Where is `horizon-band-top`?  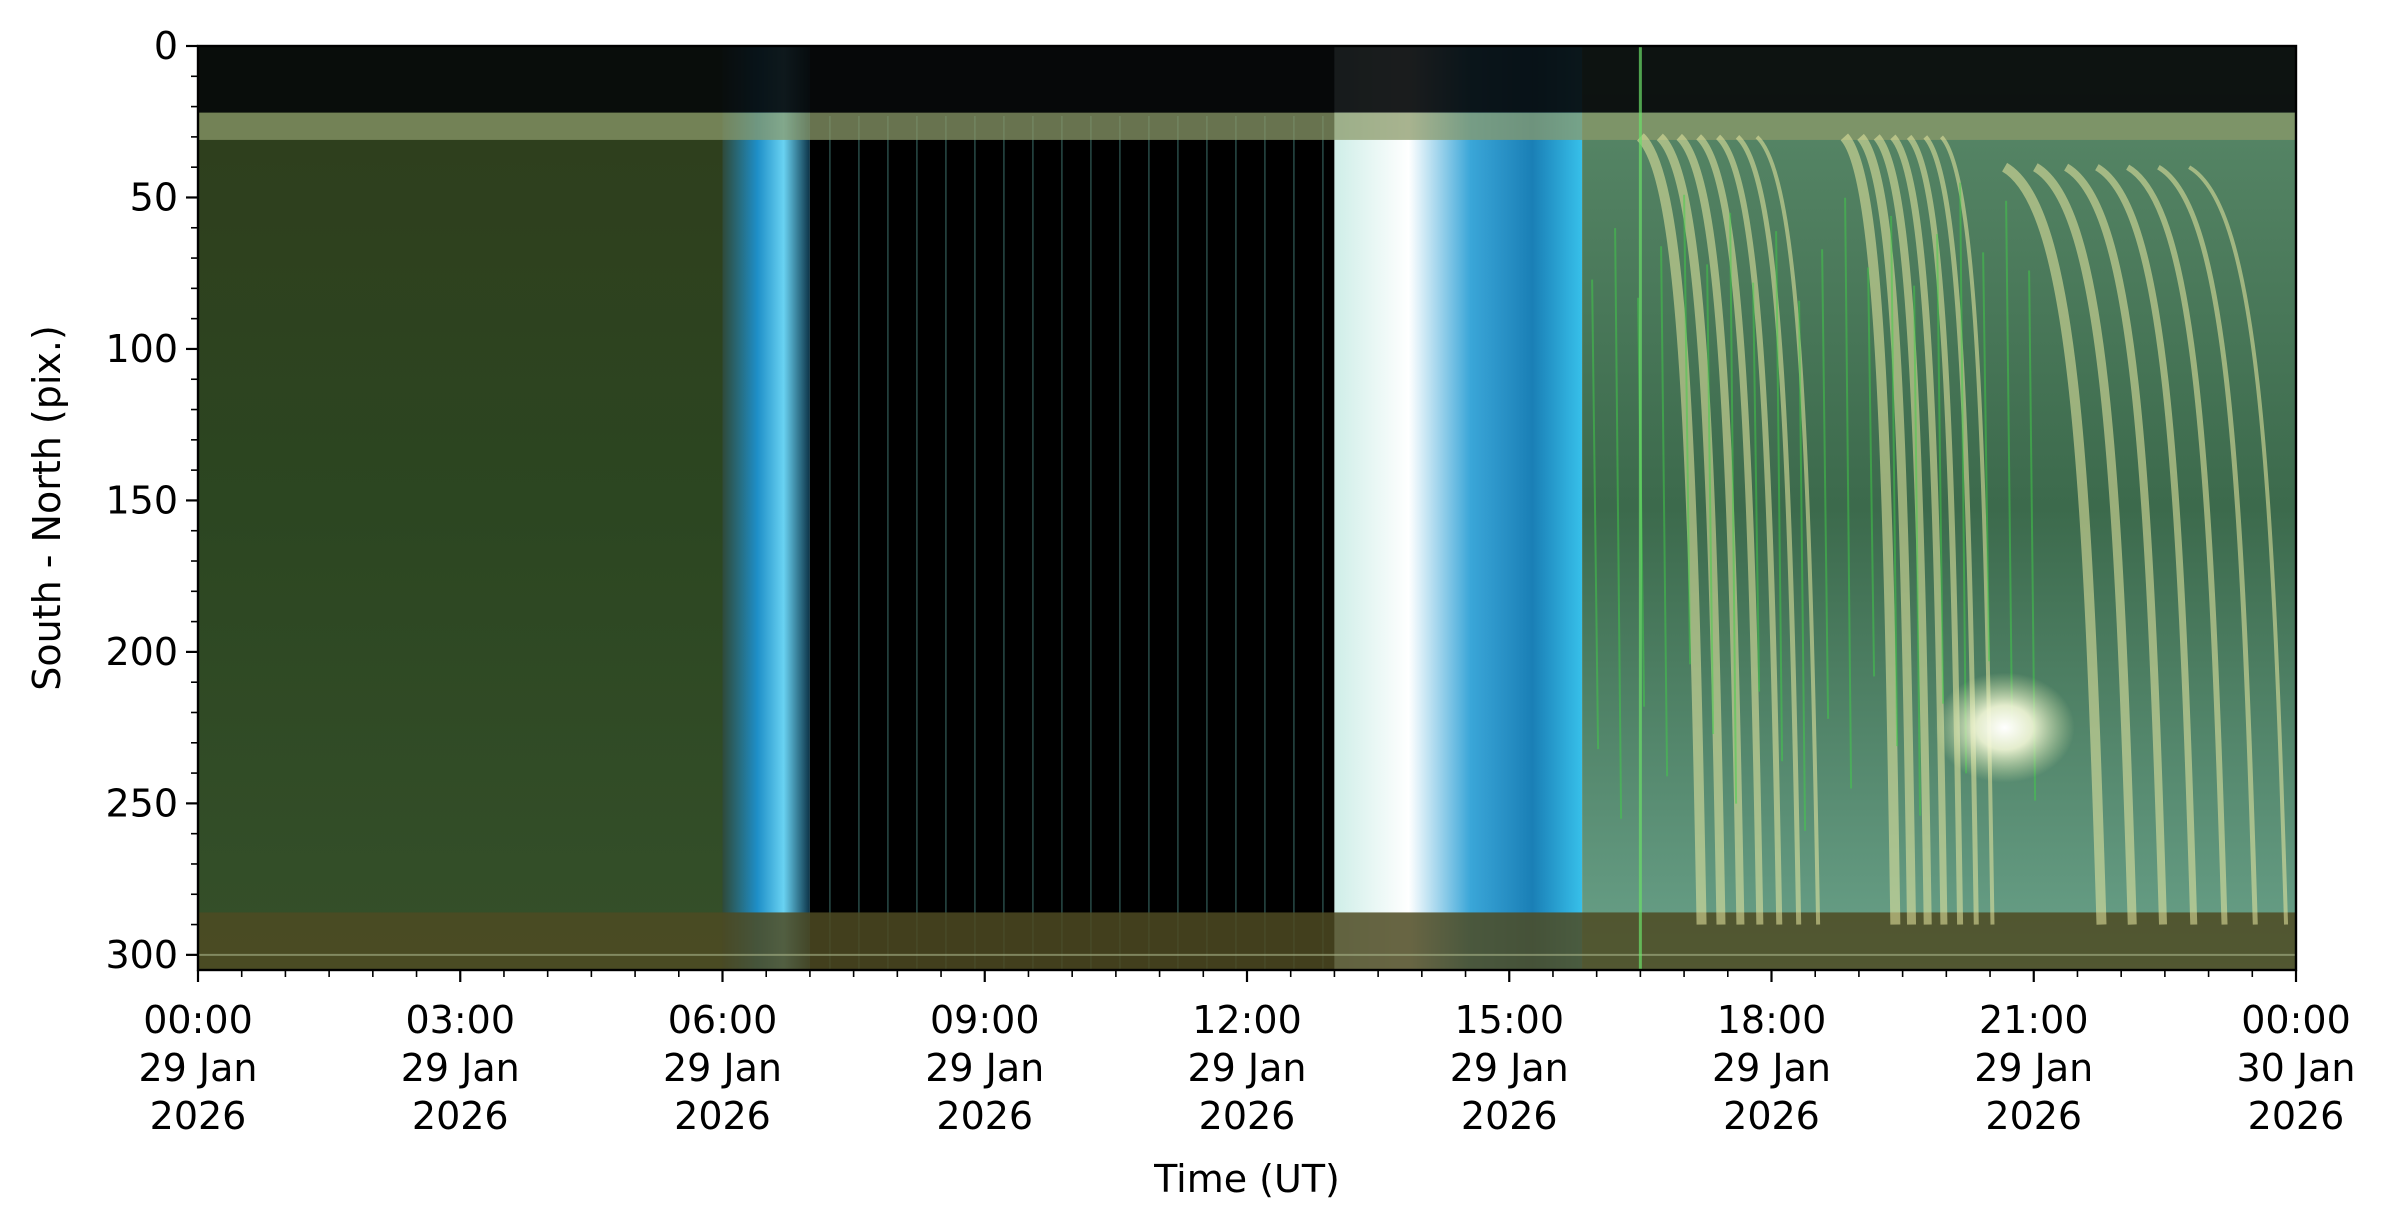 horizon-band-top is located at coordinates (1247, 126).